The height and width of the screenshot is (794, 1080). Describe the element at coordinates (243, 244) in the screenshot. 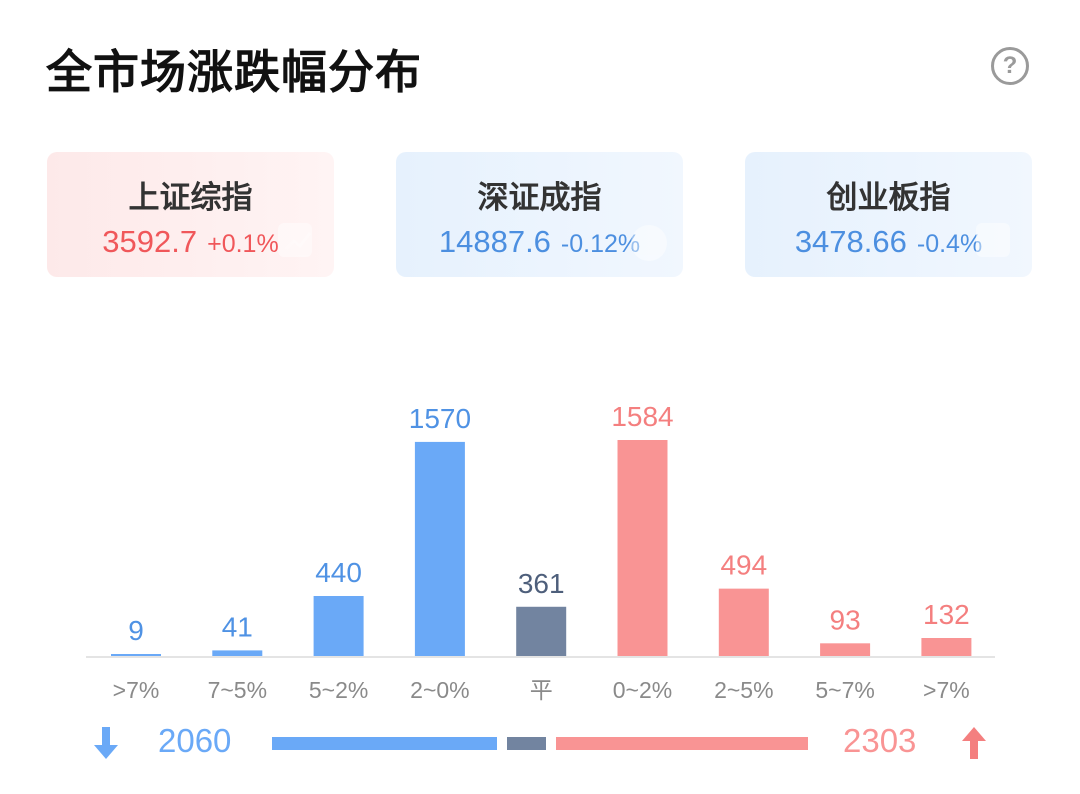

I see `index-change: +0.1%` at that location.